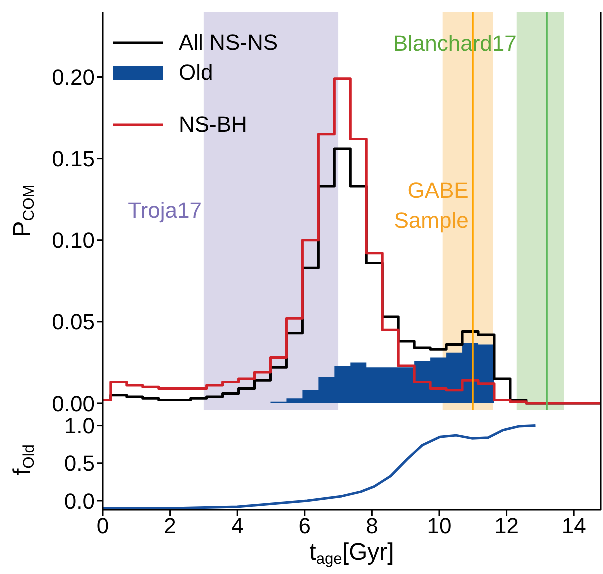  Describe the element at coordinates (73, 322) in the screenshot. I see `y-tick-label: 0.05` at that location.